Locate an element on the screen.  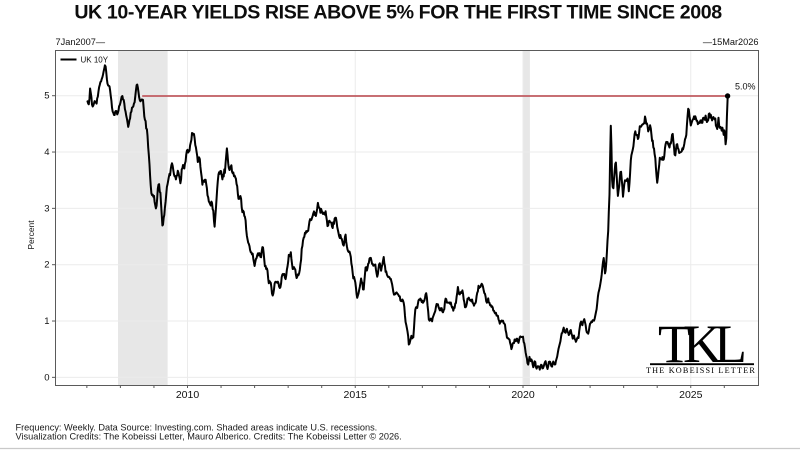
svg-text: 5.0% is located at coordinates (745, 87).